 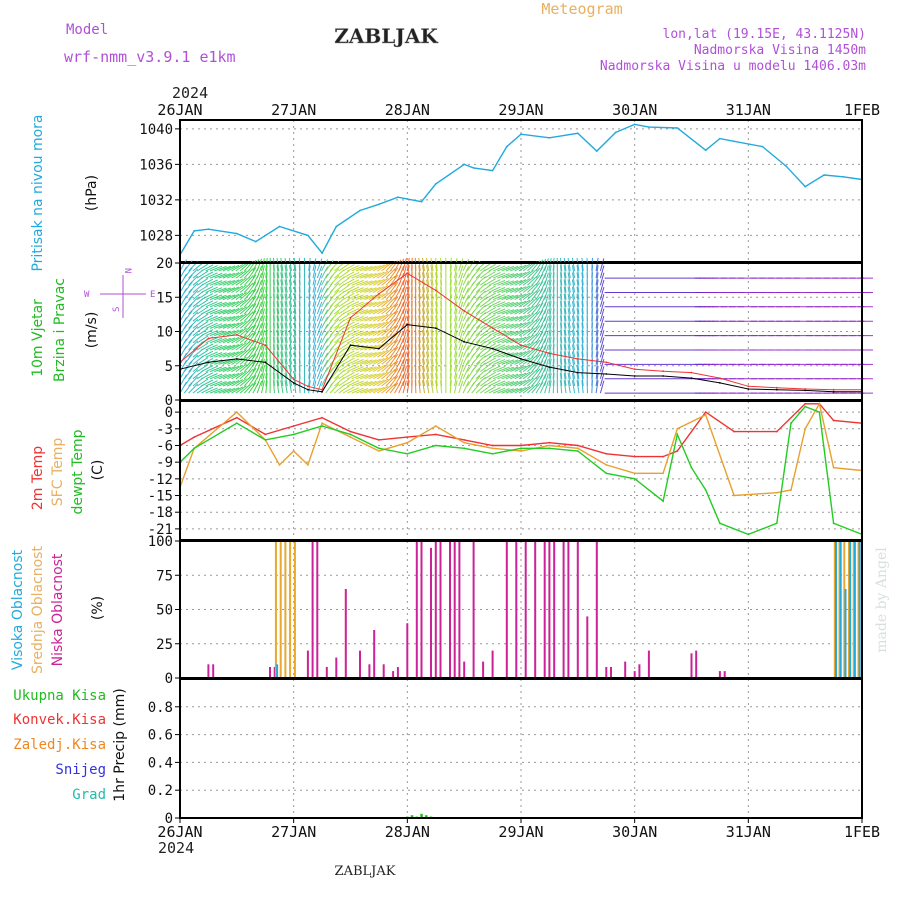 What do you see at coordinates (733, 66) in the screenshot?
I see `model-elevation-label: Nadmorska Visina u modelu 1406.03m` at bounding box center [733, 66].